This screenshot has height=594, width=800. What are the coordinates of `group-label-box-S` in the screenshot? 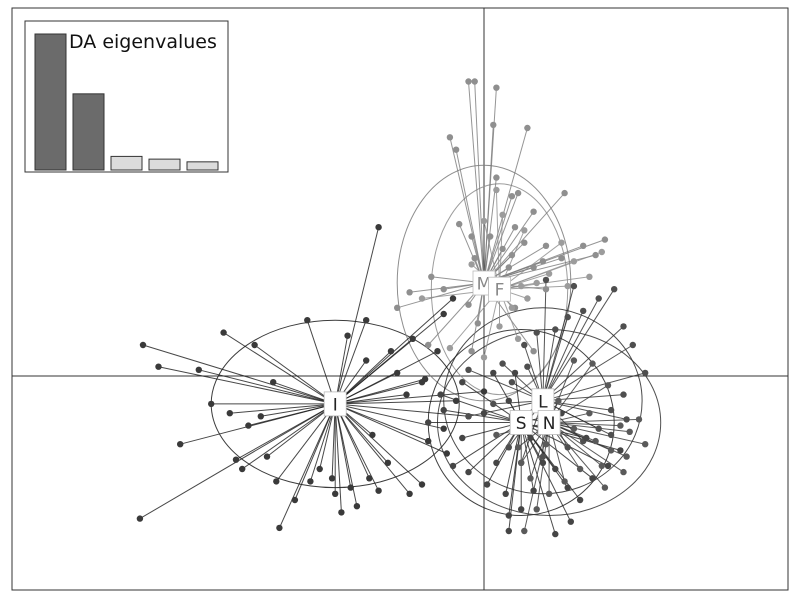 It's located at (521, 422).